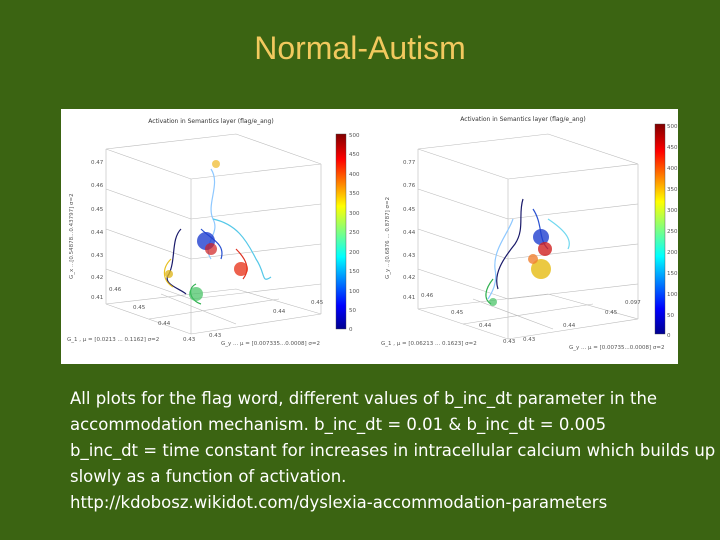 This screenshot has width=720, height=540. I want to click on plot-left-colorbar, so click(341, 231).